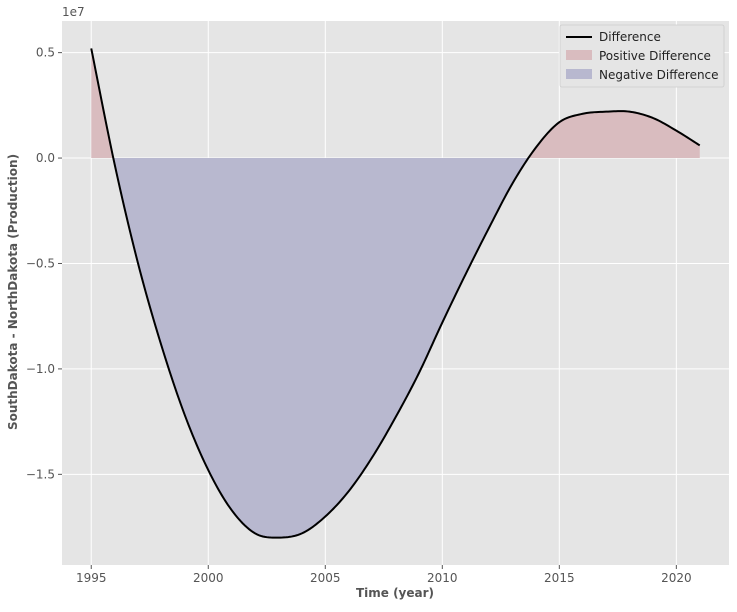 This screenshot has height=612, width=737. What do you see at coordinates (630, 37) in the screenshot?
I see `legend-label-difference: Difference` at bounding box center [630, 37].